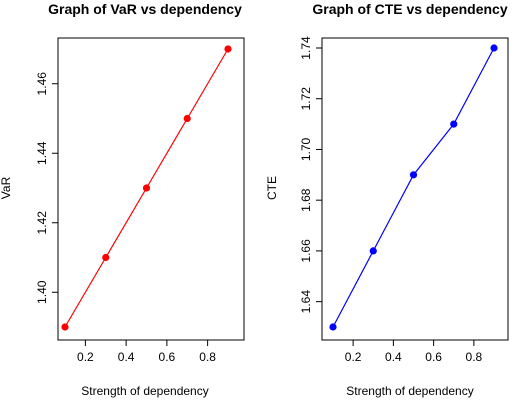 This screenshot has height=400, width=518. I want to click on y-tick-label: 1.70, so click(306, 149).